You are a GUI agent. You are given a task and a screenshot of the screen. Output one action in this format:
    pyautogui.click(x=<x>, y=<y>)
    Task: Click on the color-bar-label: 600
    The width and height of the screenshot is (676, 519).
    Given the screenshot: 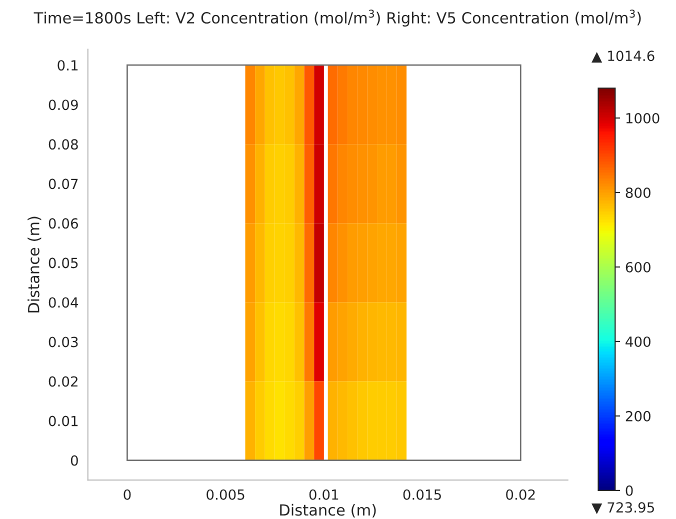 What is the action you would take?
    pyautogui.click(x=638, y=267)
    